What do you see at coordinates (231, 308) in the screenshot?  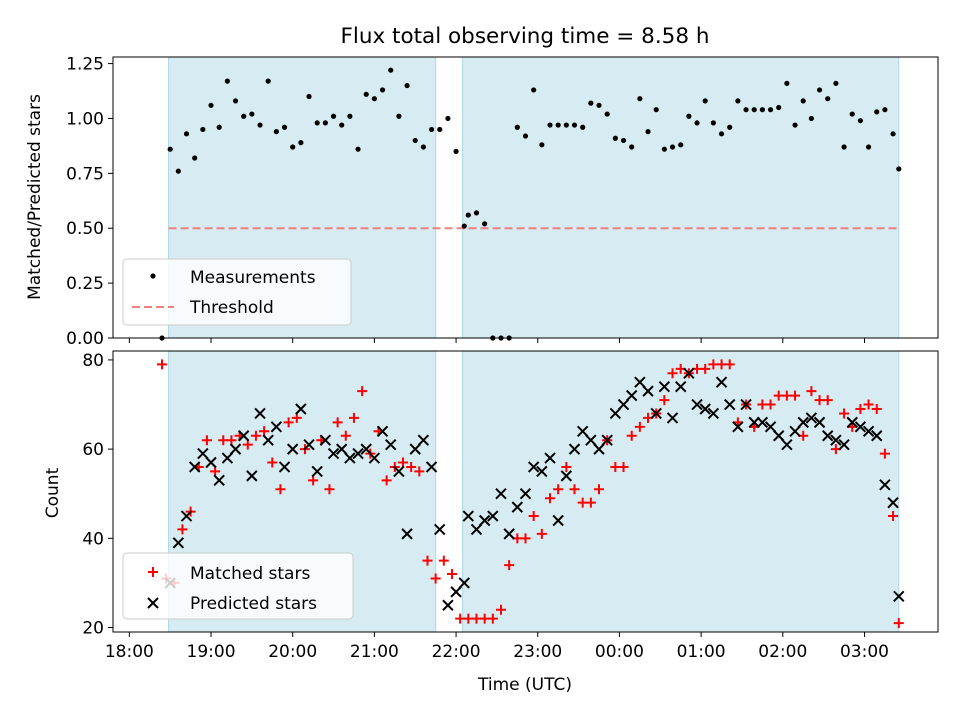 I see `legend-threshold-label: Threshold` at bounding box center [231, 308].